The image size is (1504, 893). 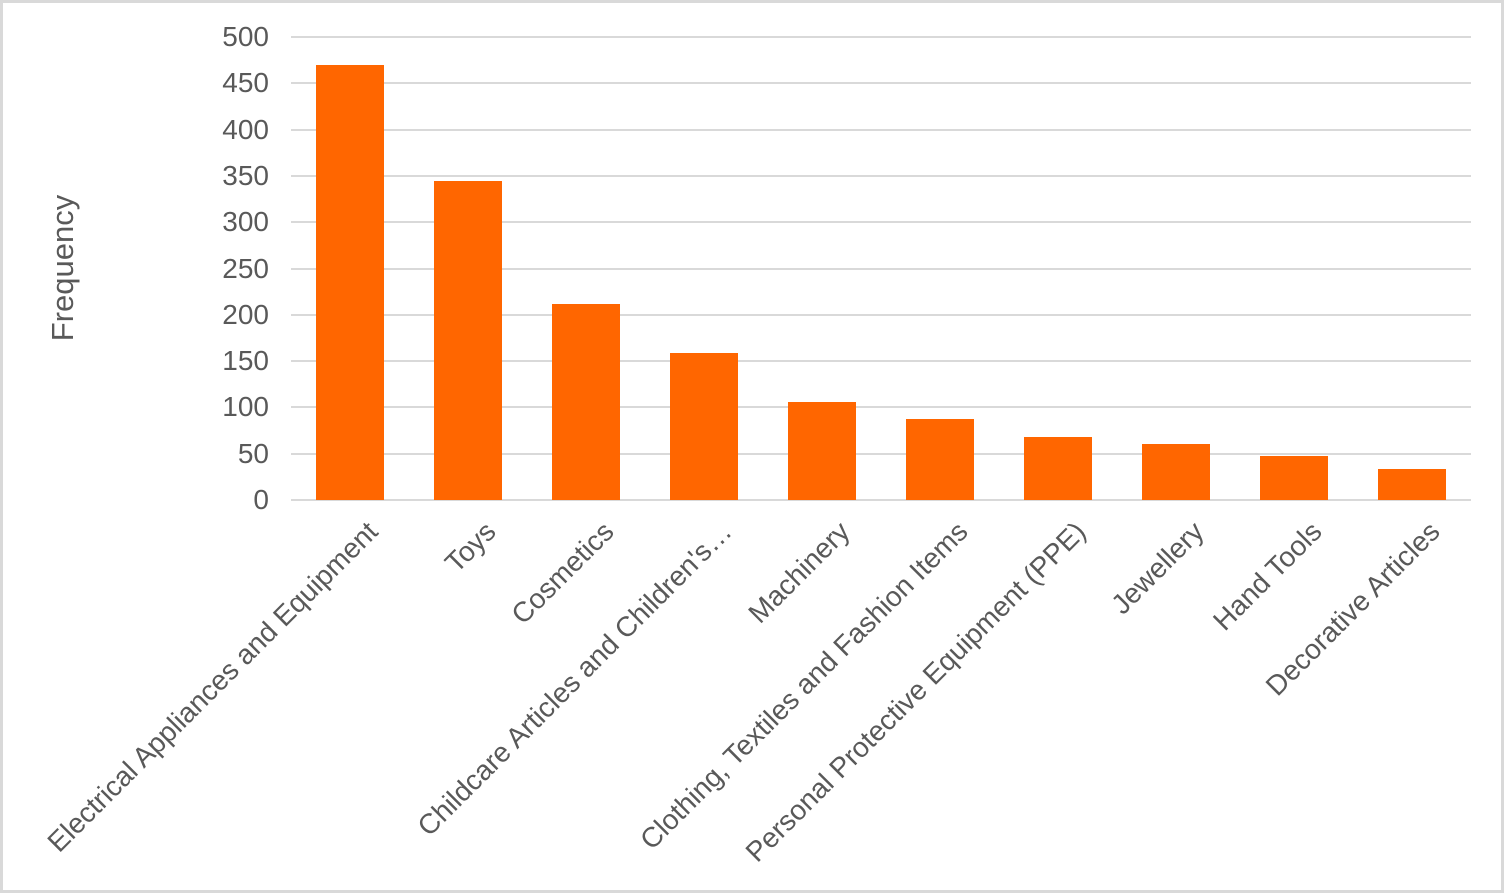 I want to click on bar-toys, so click(x=468, y=340).